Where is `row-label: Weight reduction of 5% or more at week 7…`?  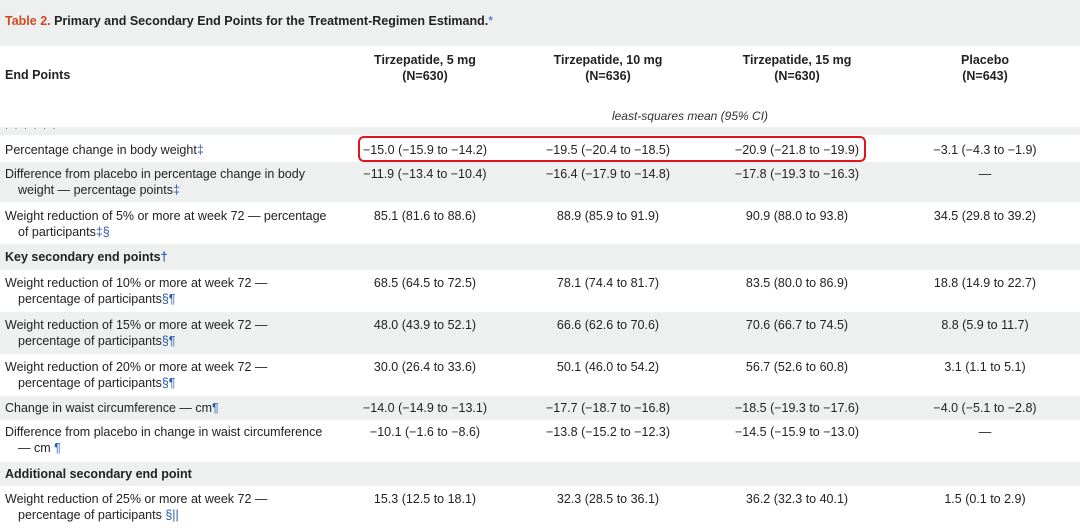
row-label: Weight reduction of 5% or more at week 7… is located at coordinates (166, 224).